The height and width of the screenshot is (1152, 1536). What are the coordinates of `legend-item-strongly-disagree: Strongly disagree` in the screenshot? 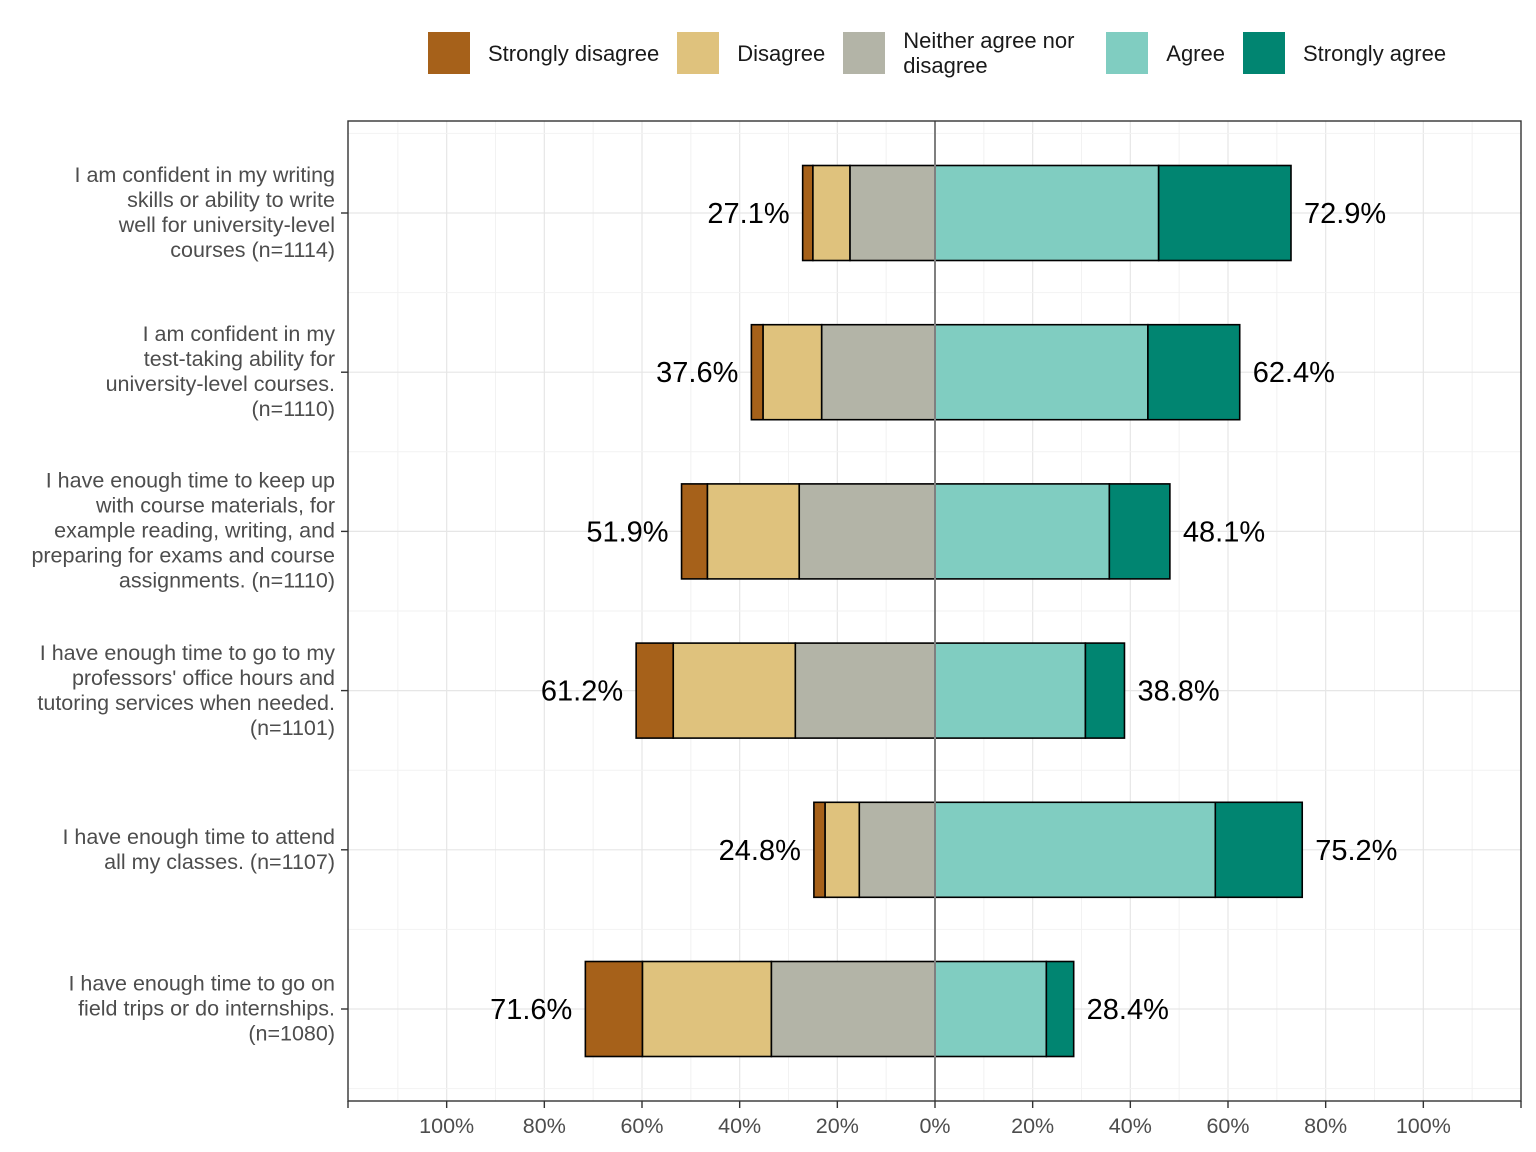 It's located at (543, 53).